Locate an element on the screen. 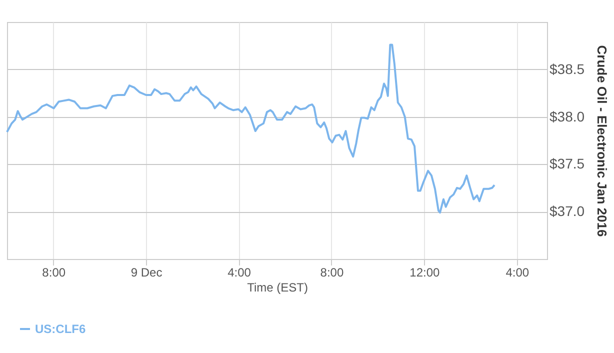 The height and width of the screenshot is (353, 614). y-tick-label: $38.5 is located at coordinates (567, 68).